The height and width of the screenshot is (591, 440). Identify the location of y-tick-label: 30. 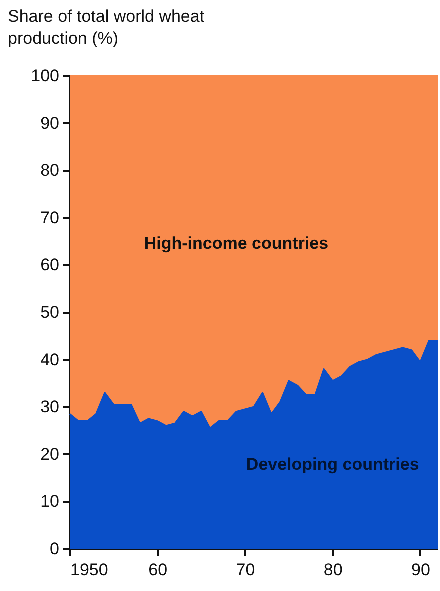
(50, 407).